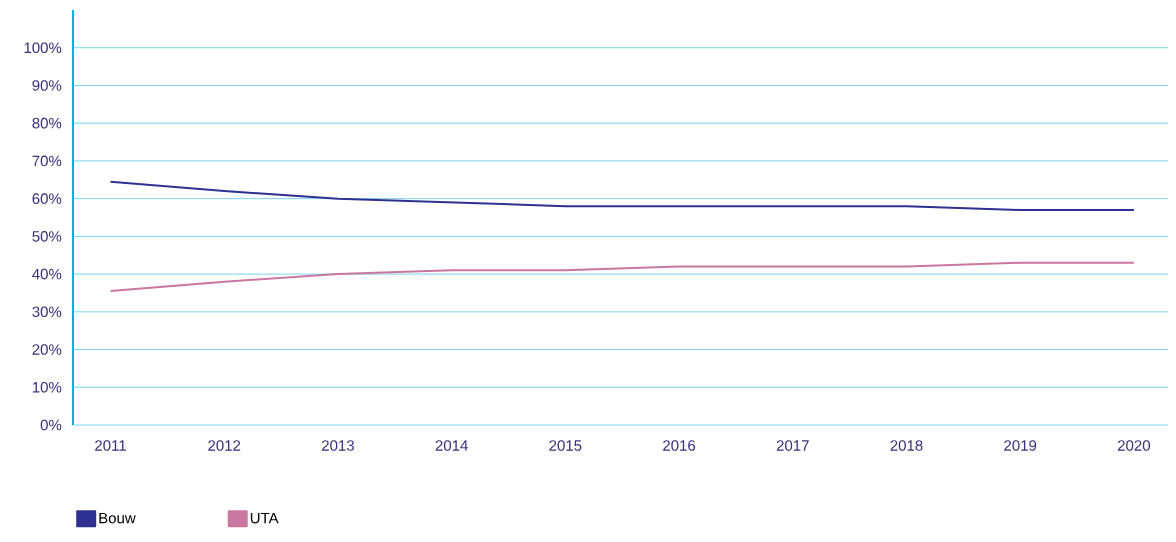  I want to click on y-tick-label: 60%, so click(47, 198).